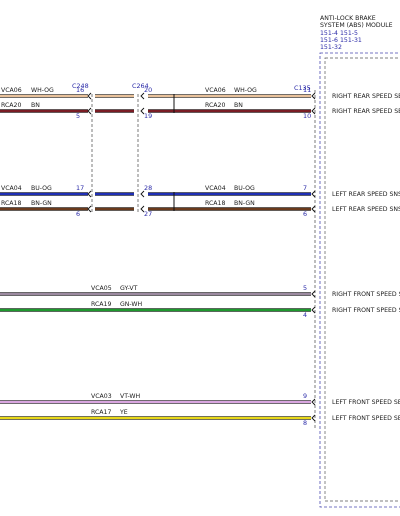 Image resolution: width=400 pixels, height=516 pixels. Describe the element at coordinates (366, 294) in the screenshot. I see `w5-signal: RIGHT FRONT SPEED SENSOR SIGNAL` at that location.